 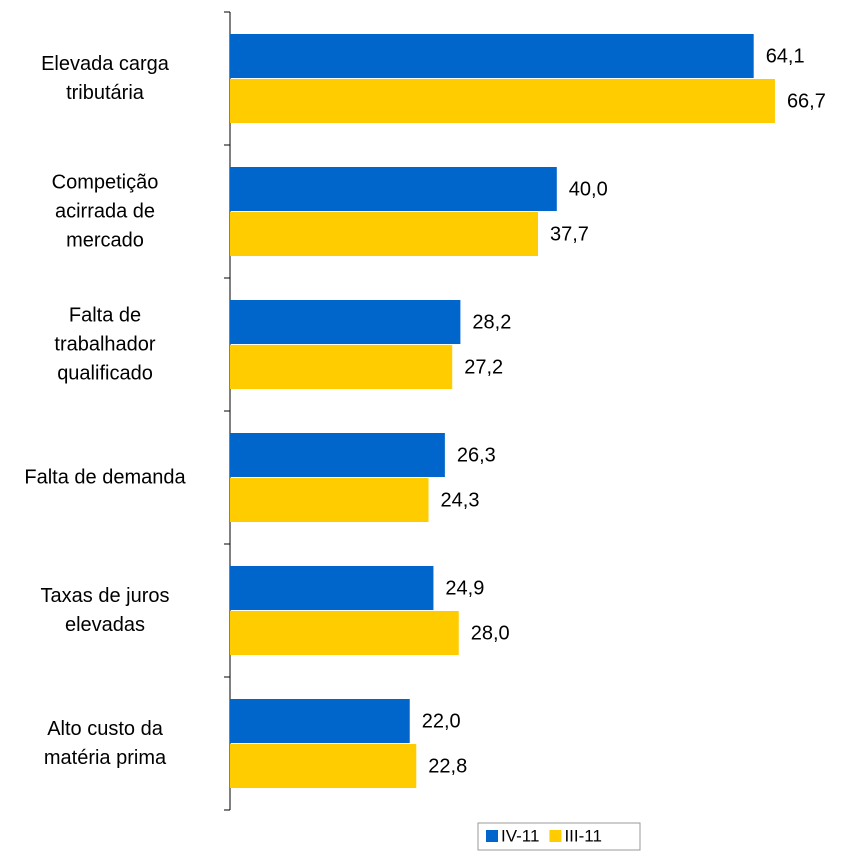 I want to click on value-label: 64,1, so click(x=785, y=56).